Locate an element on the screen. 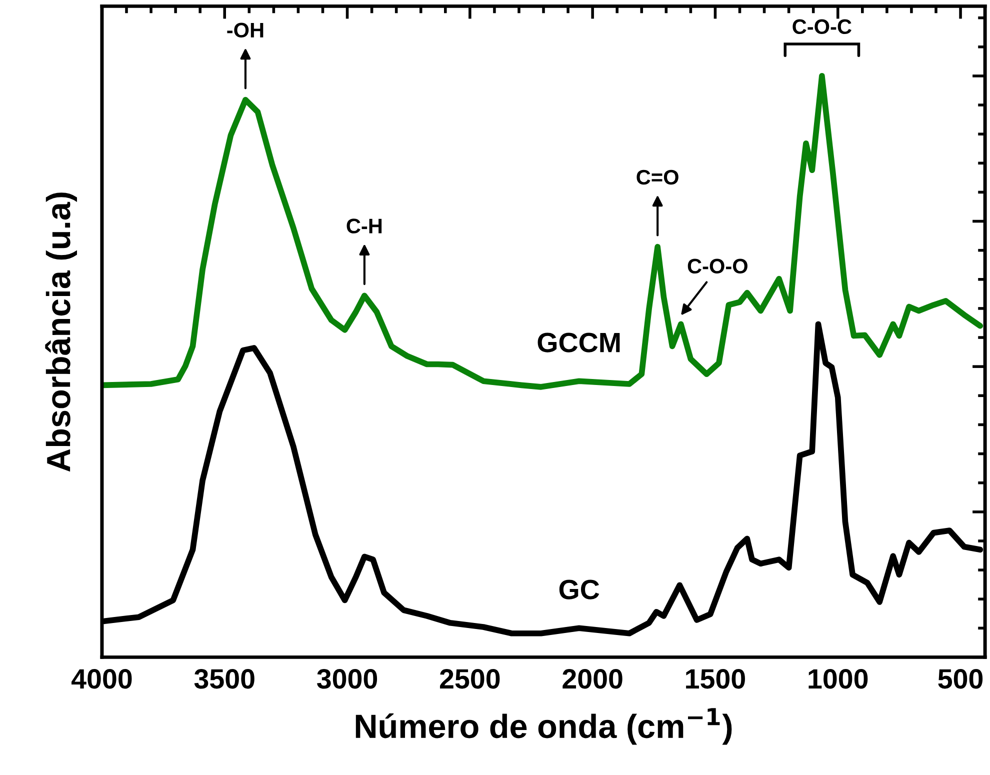 The height and width of the screenshot is (775, 990). x-tick-label: 2000 is located at coordinates (592, 679).